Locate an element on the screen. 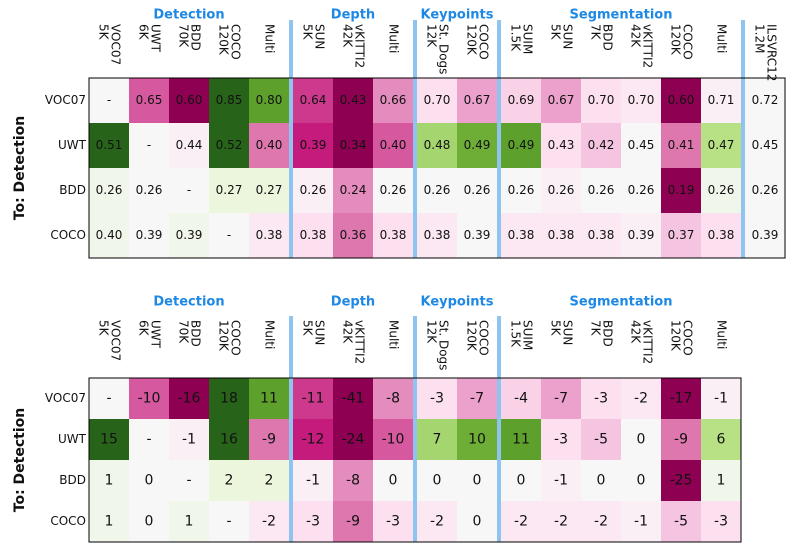  cell-value: 0.39 is located at coordinates (149, 235).